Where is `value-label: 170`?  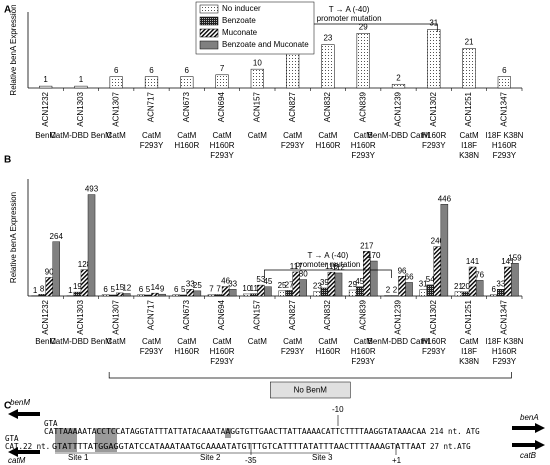 value-label: 170 is located at coordinates (374, 255).